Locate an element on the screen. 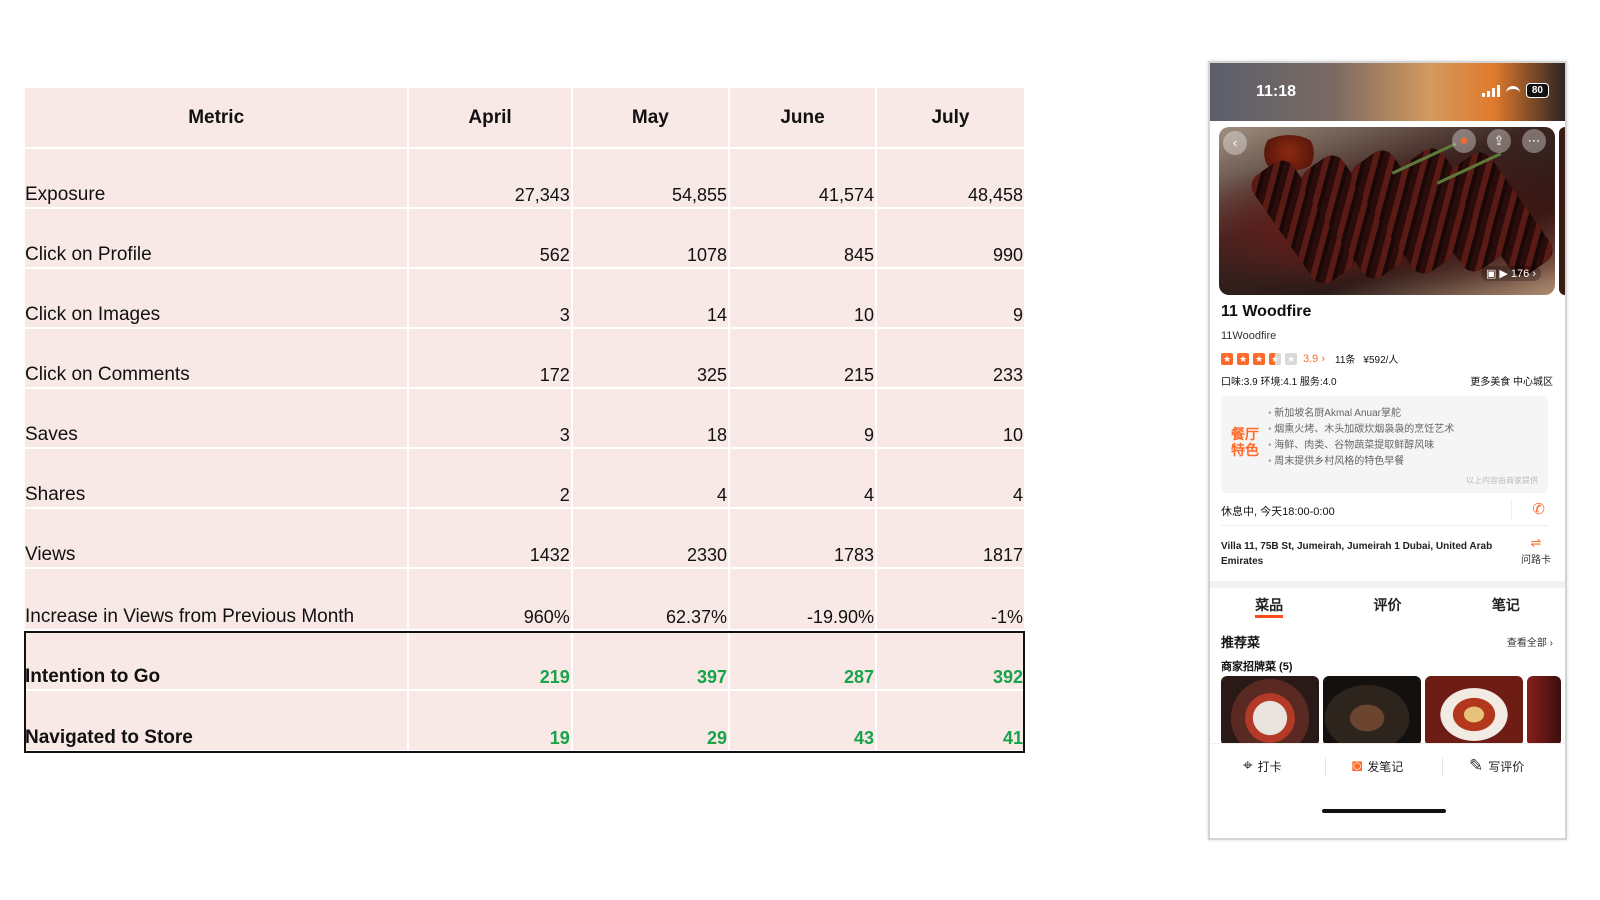 This screenshot has height=900, width=1600. cell-value: 10 is located at coordinates (949, 417).